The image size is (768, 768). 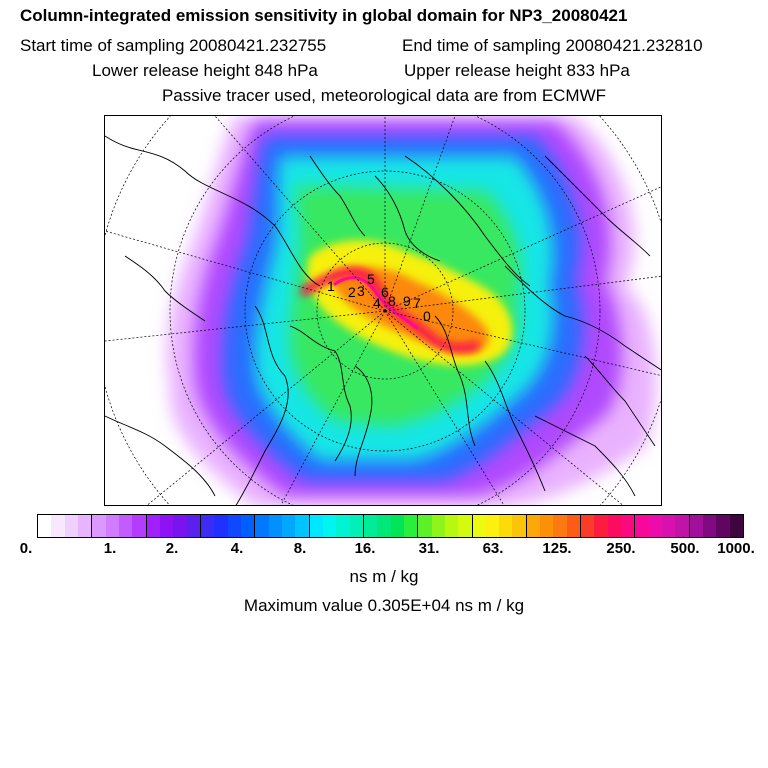 What do you see at coordinates (517, 70) in the screenshot?
I see `upper-release-height: Upper release height 833 hPa` at bounding box center [517, 70].